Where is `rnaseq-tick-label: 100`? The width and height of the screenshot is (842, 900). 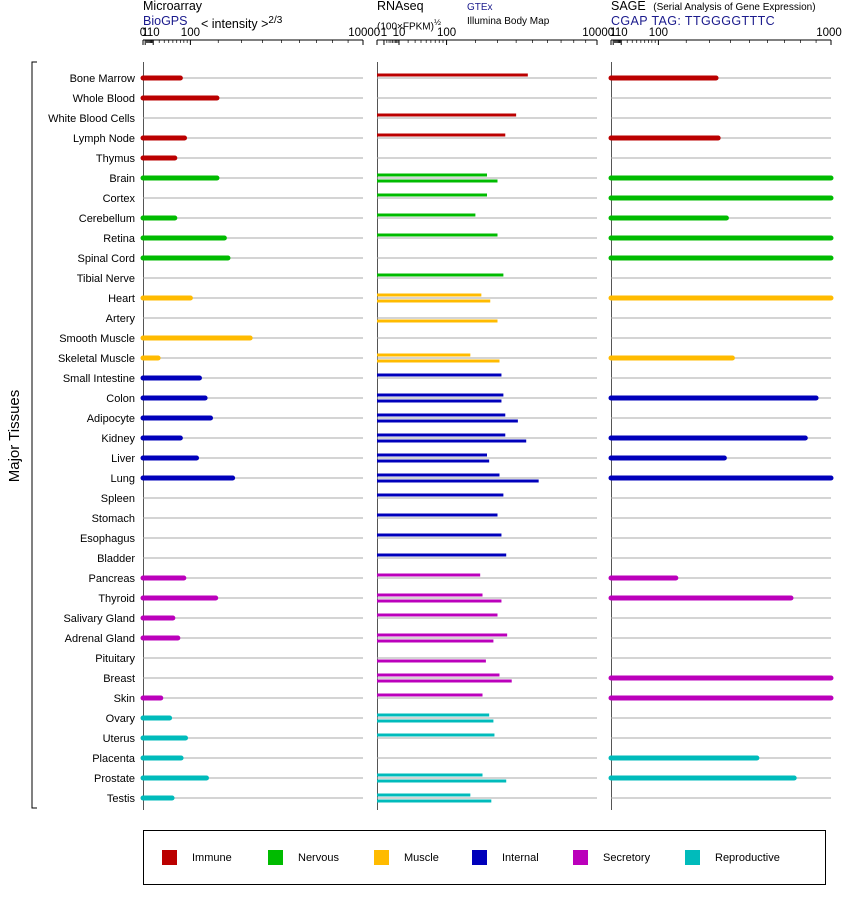
rnaseq-tick-label: 100 is located at coordinates (446, 33).